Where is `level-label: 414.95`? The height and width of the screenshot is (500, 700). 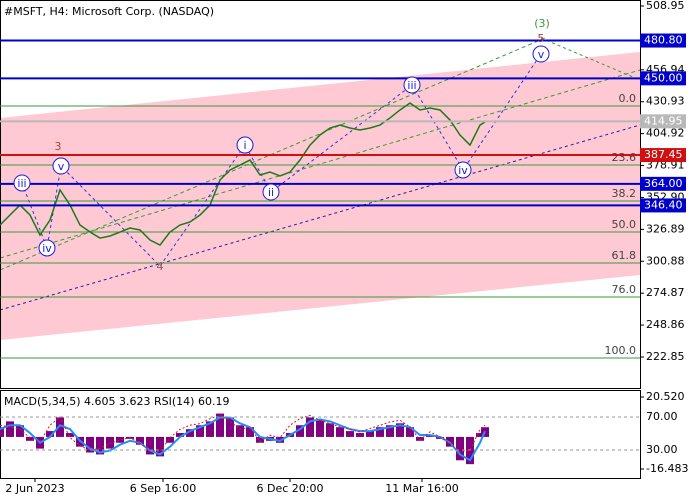 level-label: 414.95 is located at coordinates (663, 120).